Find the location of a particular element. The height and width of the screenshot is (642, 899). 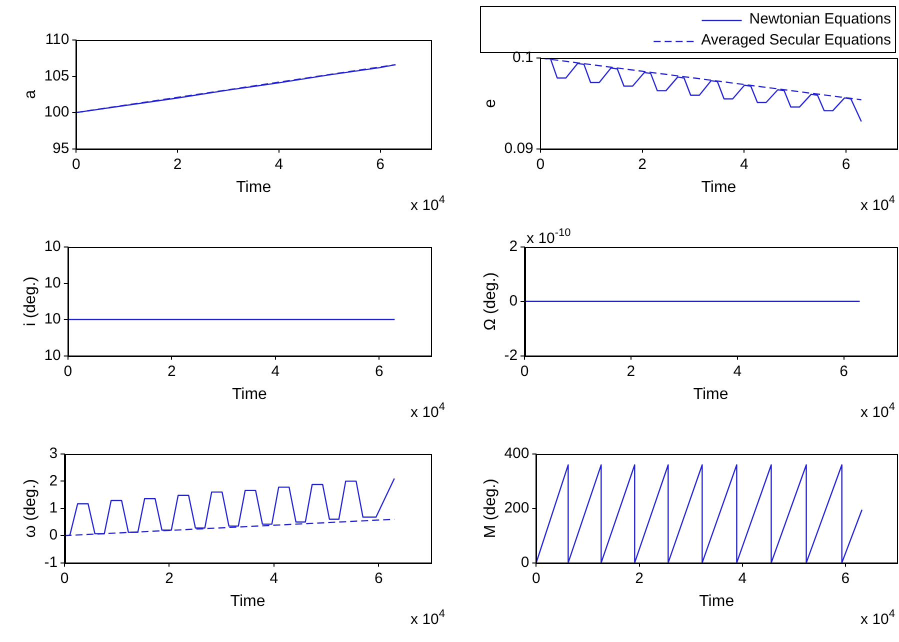

y-tick-label: 105 is located at coordinates (57, 75).